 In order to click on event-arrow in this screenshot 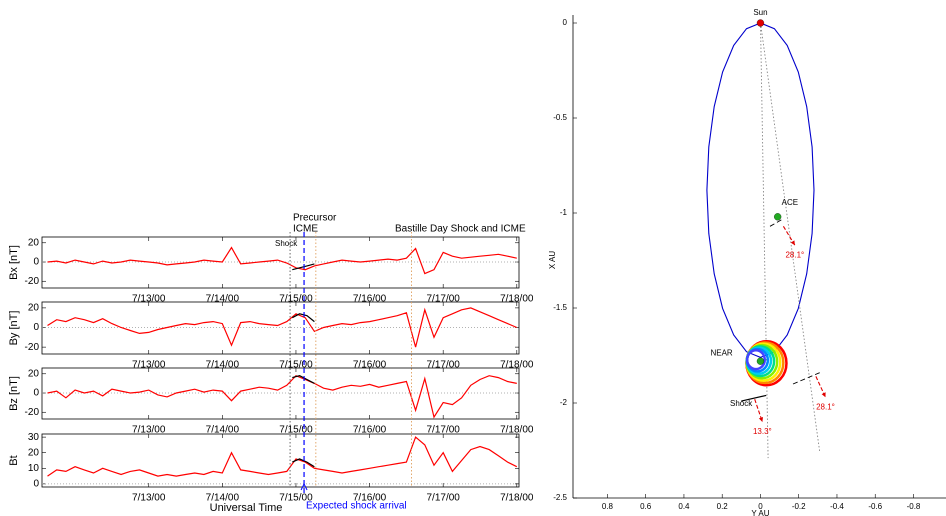, I will do `click(304, 486)`.